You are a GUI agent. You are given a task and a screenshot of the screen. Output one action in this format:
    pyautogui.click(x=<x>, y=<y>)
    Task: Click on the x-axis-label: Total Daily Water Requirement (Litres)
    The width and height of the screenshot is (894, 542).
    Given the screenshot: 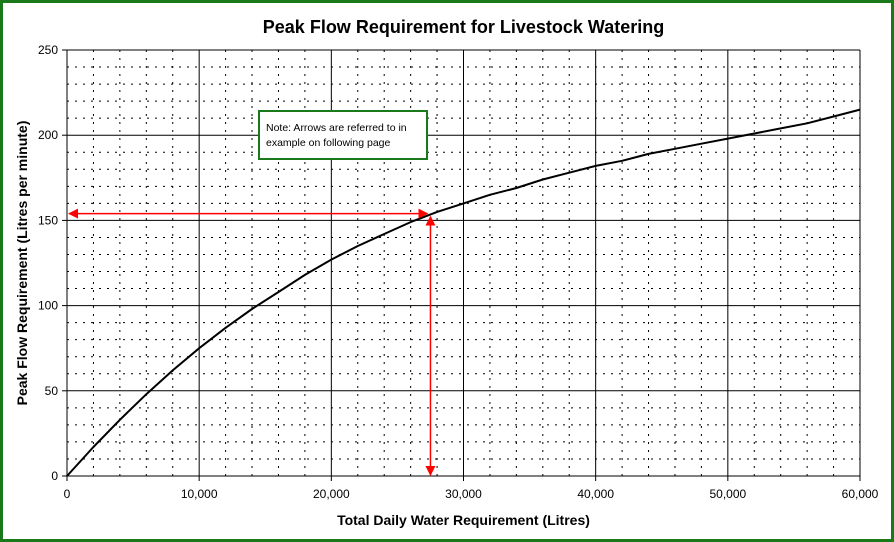 What is the action you would take?
    pyautogui.click(x=463, y=520)
    